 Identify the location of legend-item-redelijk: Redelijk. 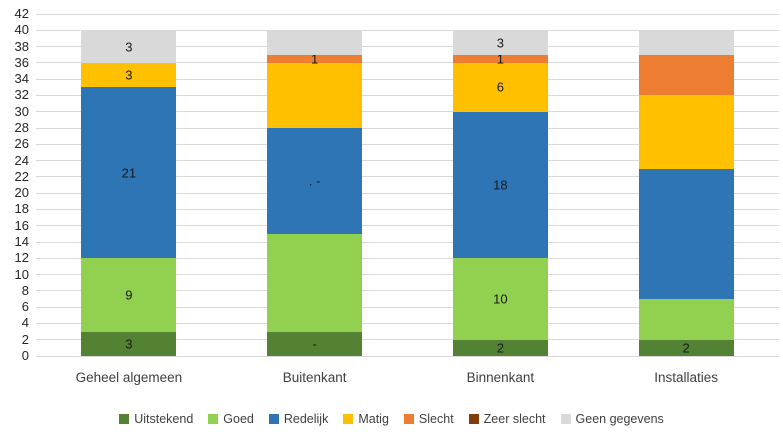
(298, 419).